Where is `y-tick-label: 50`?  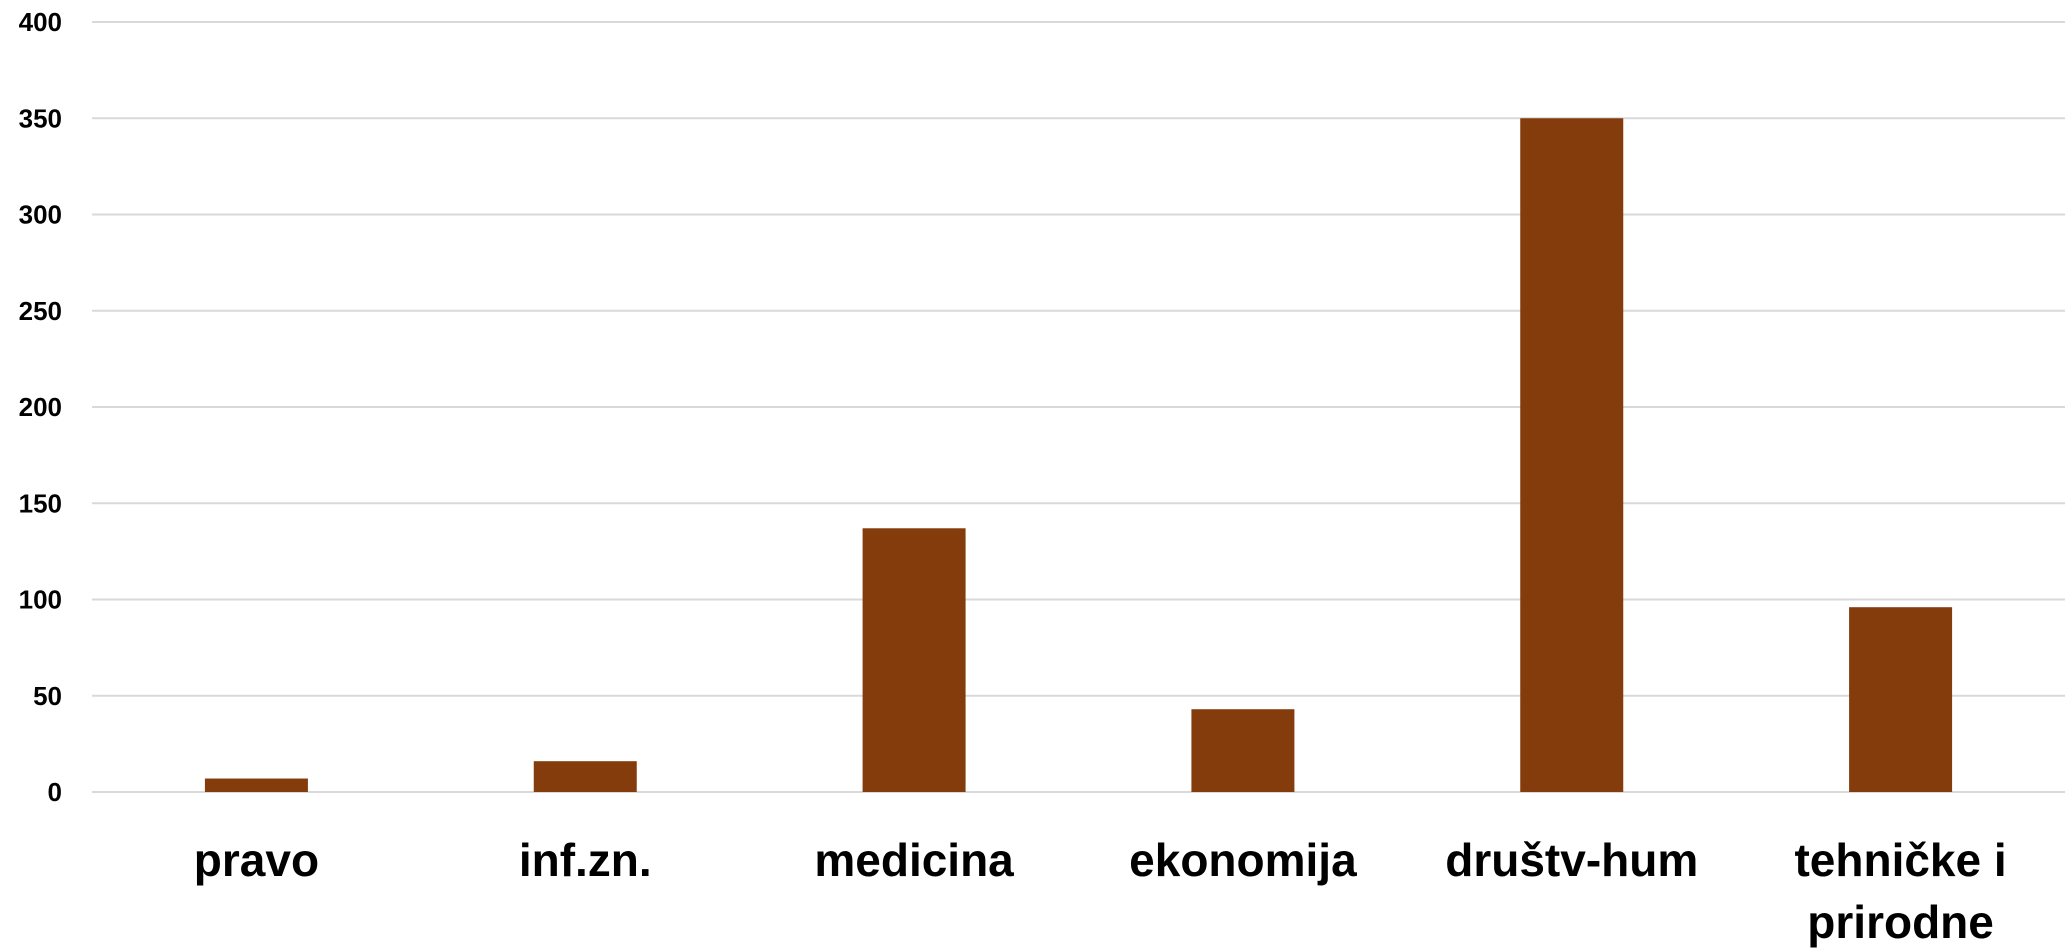
y-tick-label: 50 is located at coordinates (47, 696).